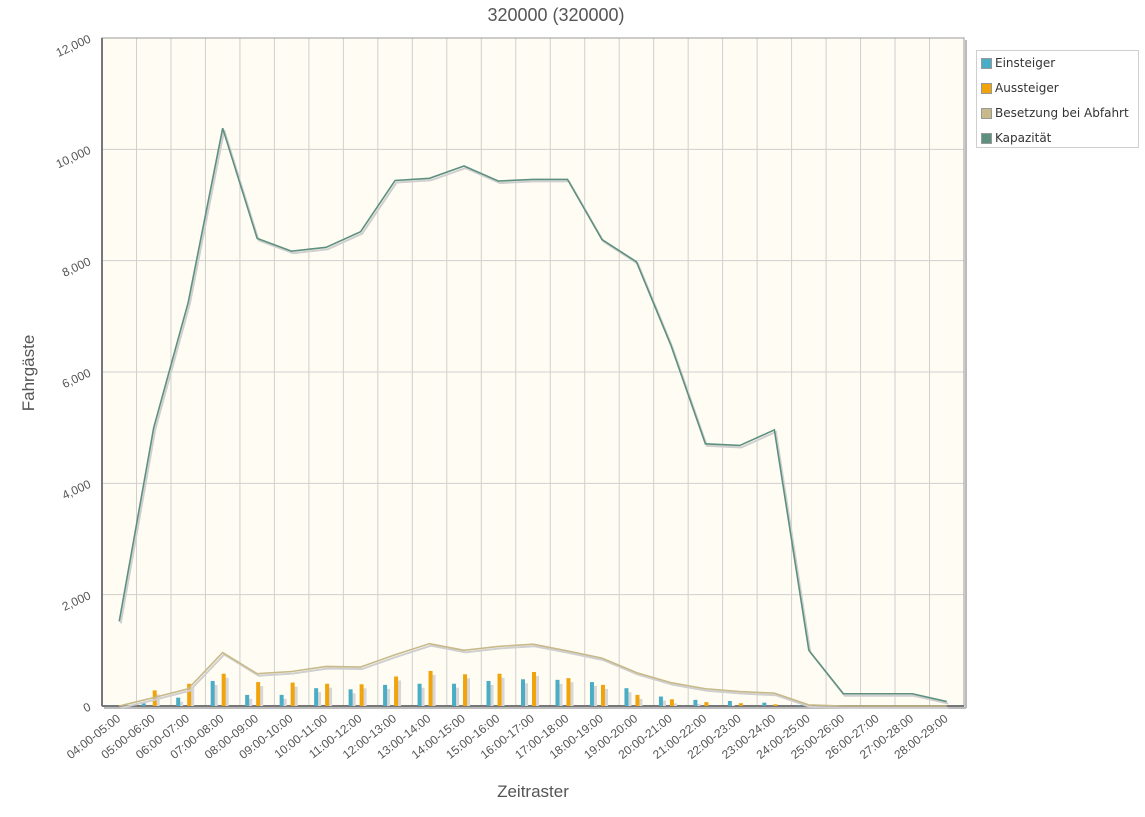 The height and width of the screenshot is (817, 1145). Describe the element at coordinates (28, 373) in the screenshot. I see `y-axis-label: Fahrgäste` at that location.